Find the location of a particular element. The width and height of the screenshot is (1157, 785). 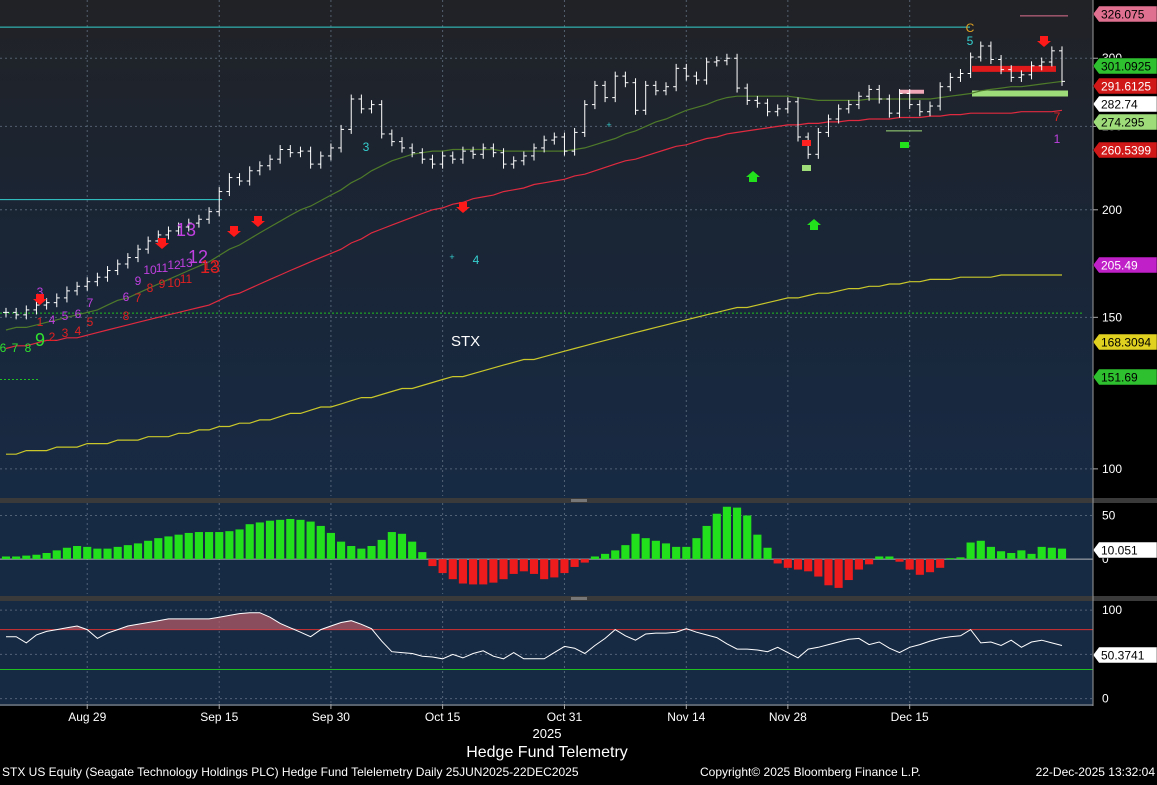

x-tick-label: Nov 28 is located at coordinates (788, 717).